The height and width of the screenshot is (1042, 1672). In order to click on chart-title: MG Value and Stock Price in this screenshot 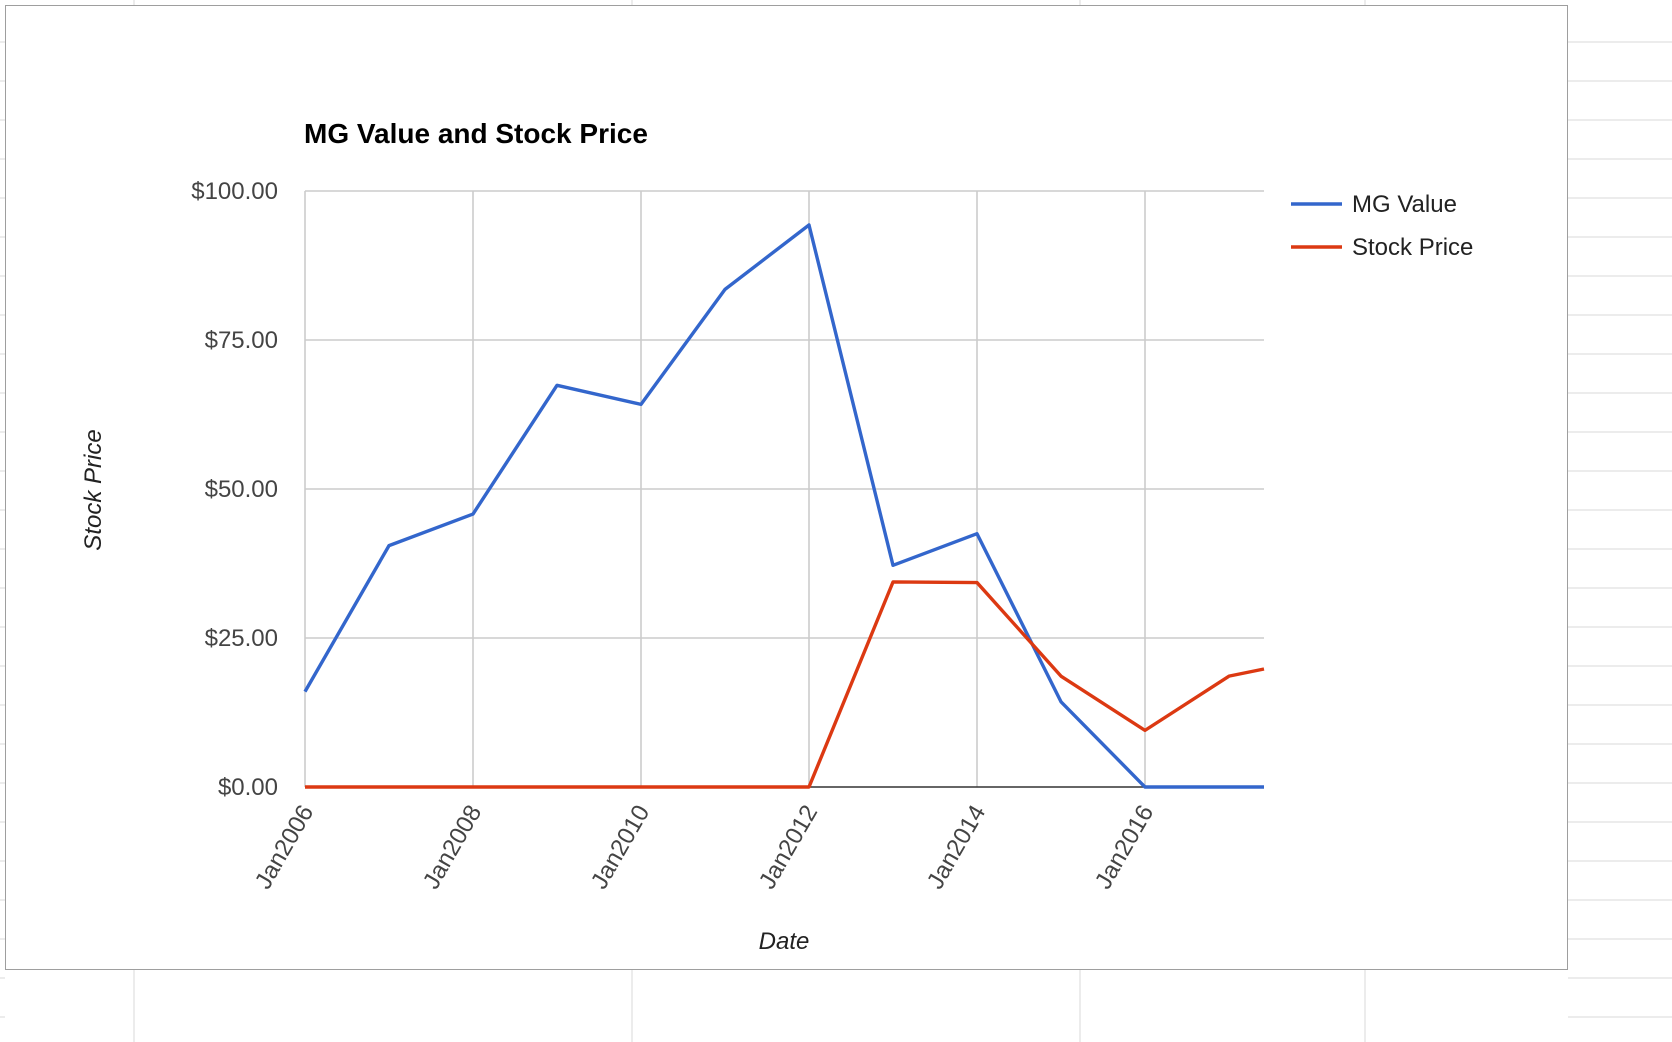, I will do `click(476, 133)`.